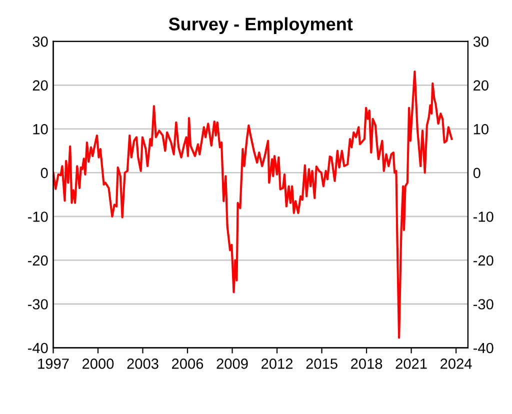 The image size is (512, 414). Describe the element at coordinates (277, 363) in the screenshot. I see `x-tick-label: 2012` at that location.